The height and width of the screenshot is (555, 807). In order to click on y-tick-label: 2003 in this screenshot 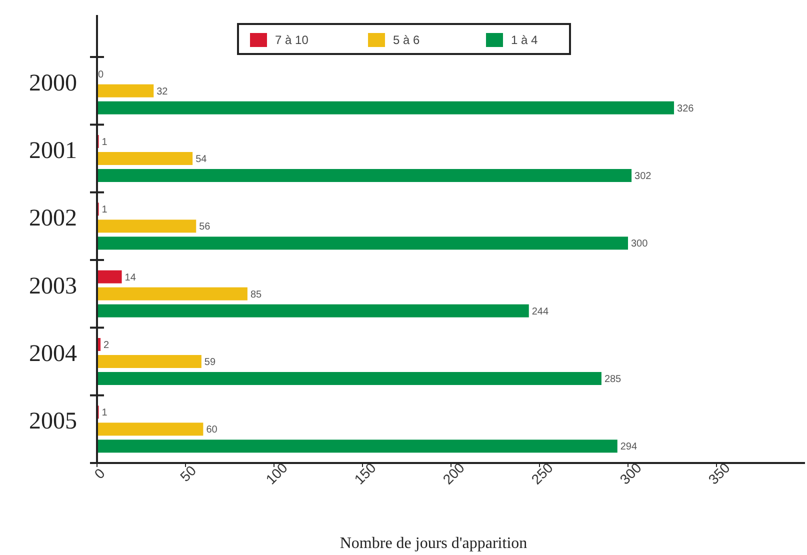, I will do `click(53, 286)`.